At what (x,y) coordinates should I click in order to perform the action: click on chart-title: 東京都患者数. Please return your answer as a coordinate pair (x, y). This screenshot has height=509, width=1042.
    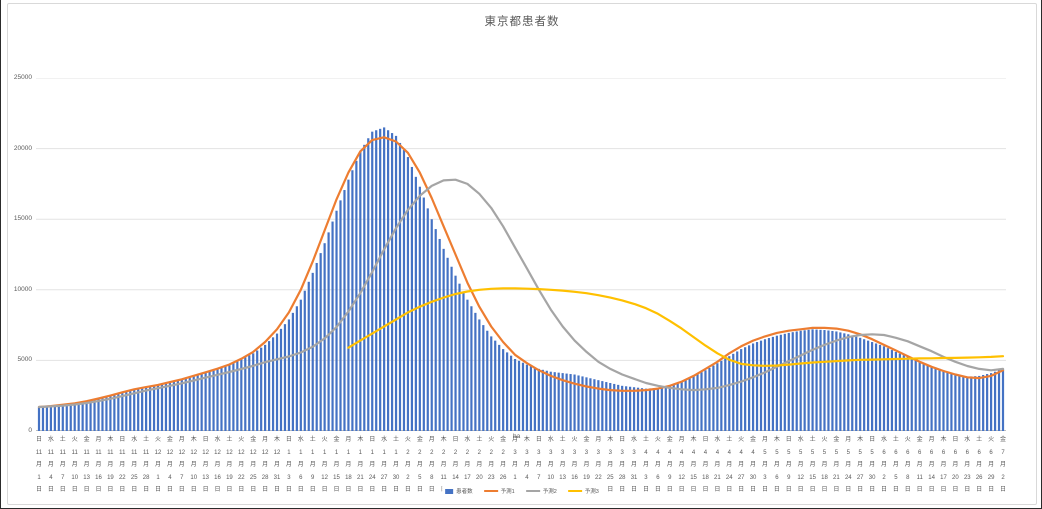
    Looking at the image, I should click on (522, 22).